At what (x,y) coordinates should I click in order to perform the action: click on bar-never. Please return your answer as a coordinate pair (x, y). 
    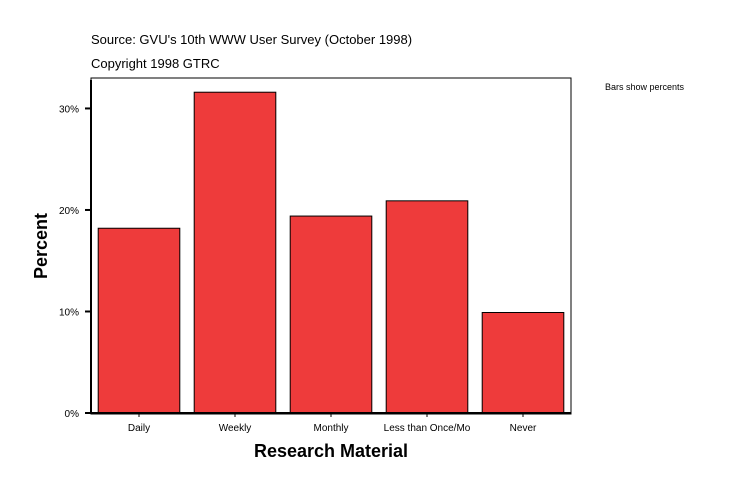
    Looking at the image, I should click on (523, 363).